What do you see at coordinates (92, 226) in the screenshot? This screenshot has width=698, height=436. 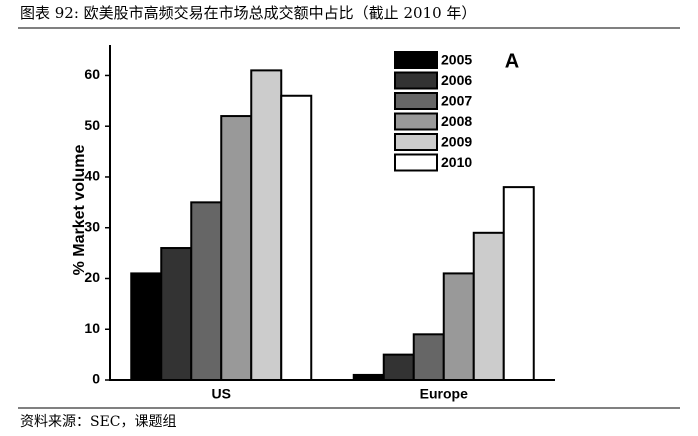 I see `y-tick-label: 30` at bounding box center [92, 226].